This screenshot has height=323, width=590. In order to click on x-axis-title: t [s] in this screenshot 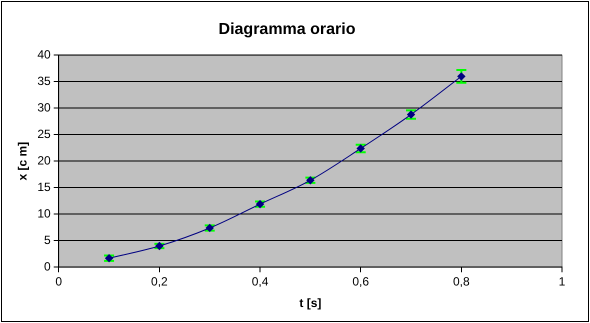, I will do `click(310, 303)`.